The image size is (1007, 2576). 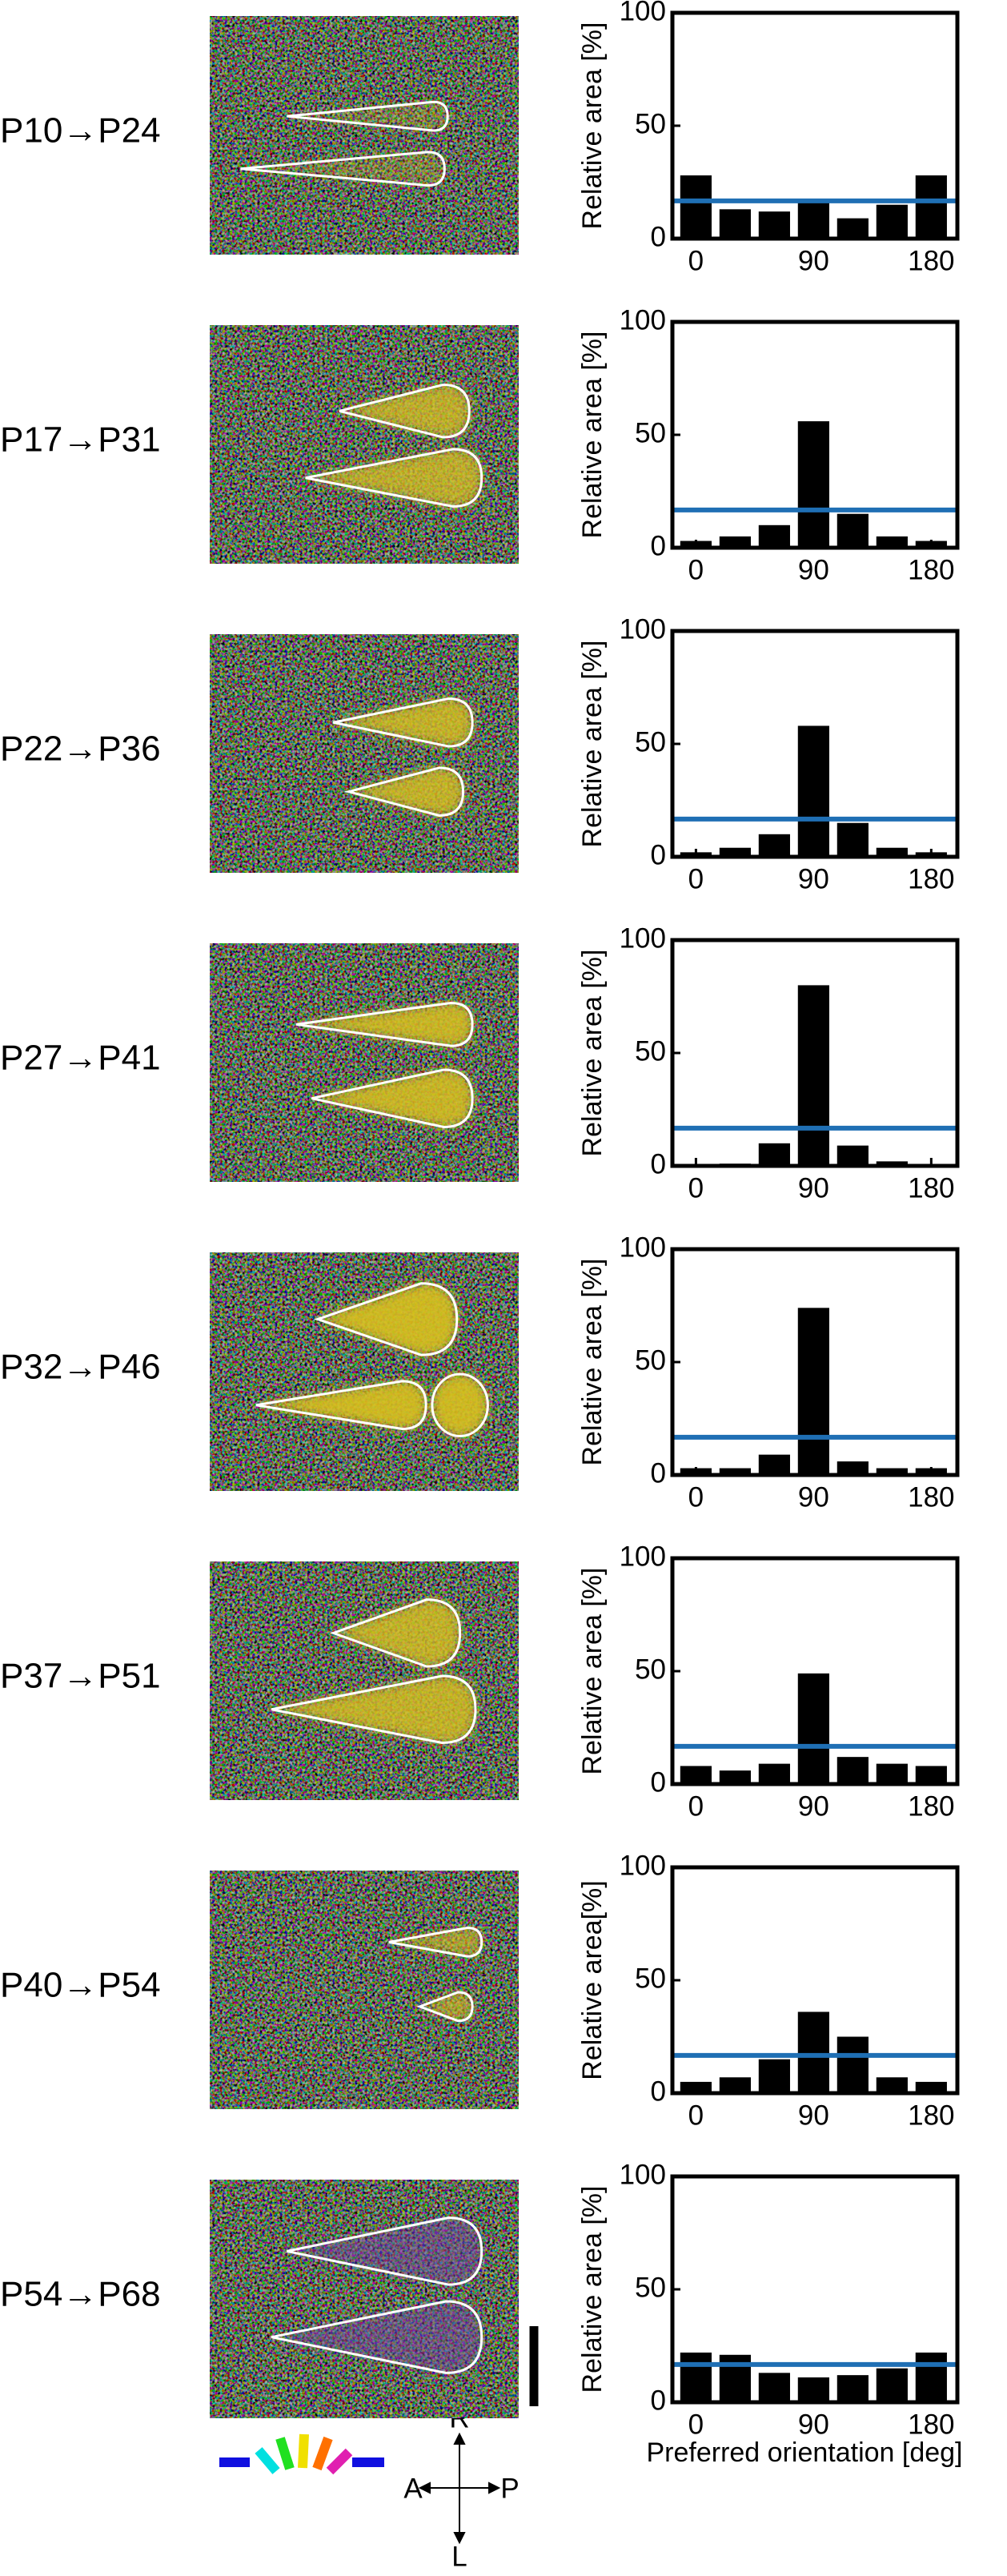 What do you see at coordinates (80, 2294) in the screenshot?
I see `row-label: P54→P68` at bounding box center [80, 2294].